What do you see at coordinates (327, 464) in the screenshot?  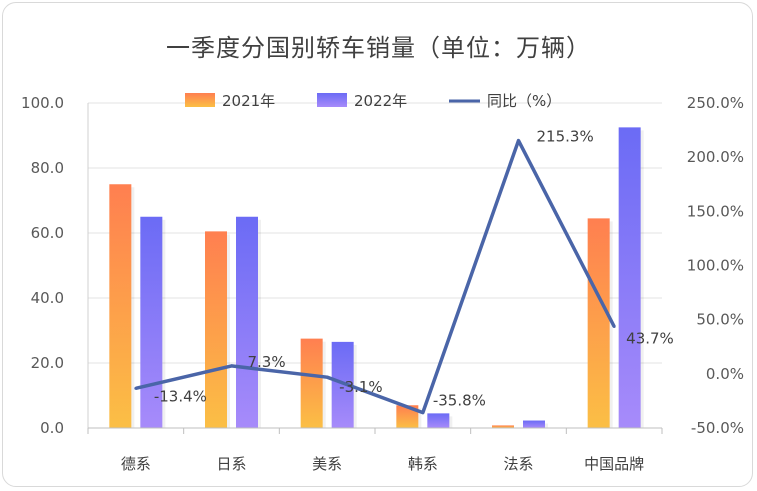 I see `category-label: 美系` at bounding box center [327, 464].